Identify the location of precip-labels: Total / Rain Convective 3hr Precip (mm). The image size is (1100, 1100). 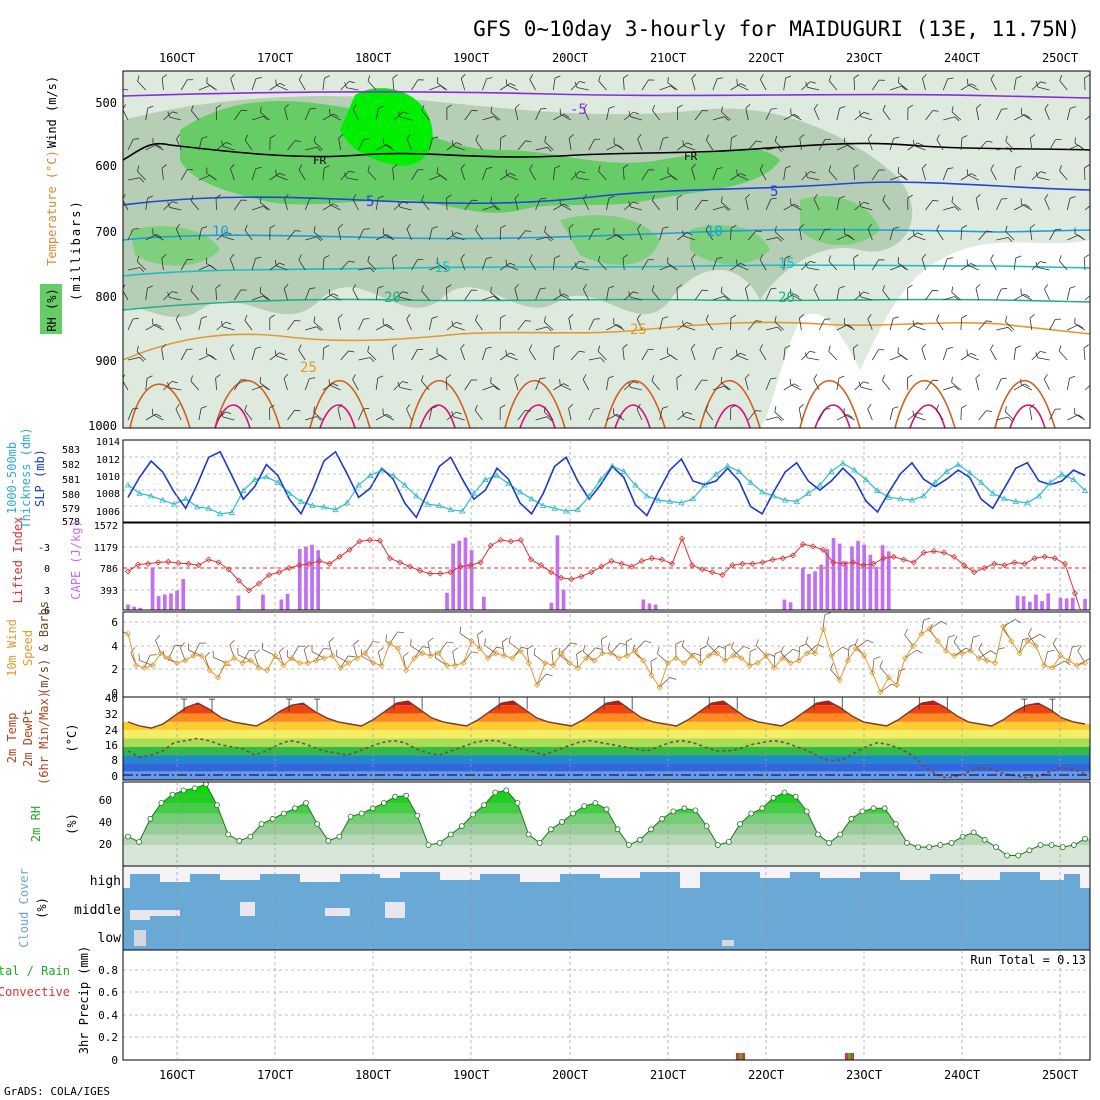
(45, 1000).